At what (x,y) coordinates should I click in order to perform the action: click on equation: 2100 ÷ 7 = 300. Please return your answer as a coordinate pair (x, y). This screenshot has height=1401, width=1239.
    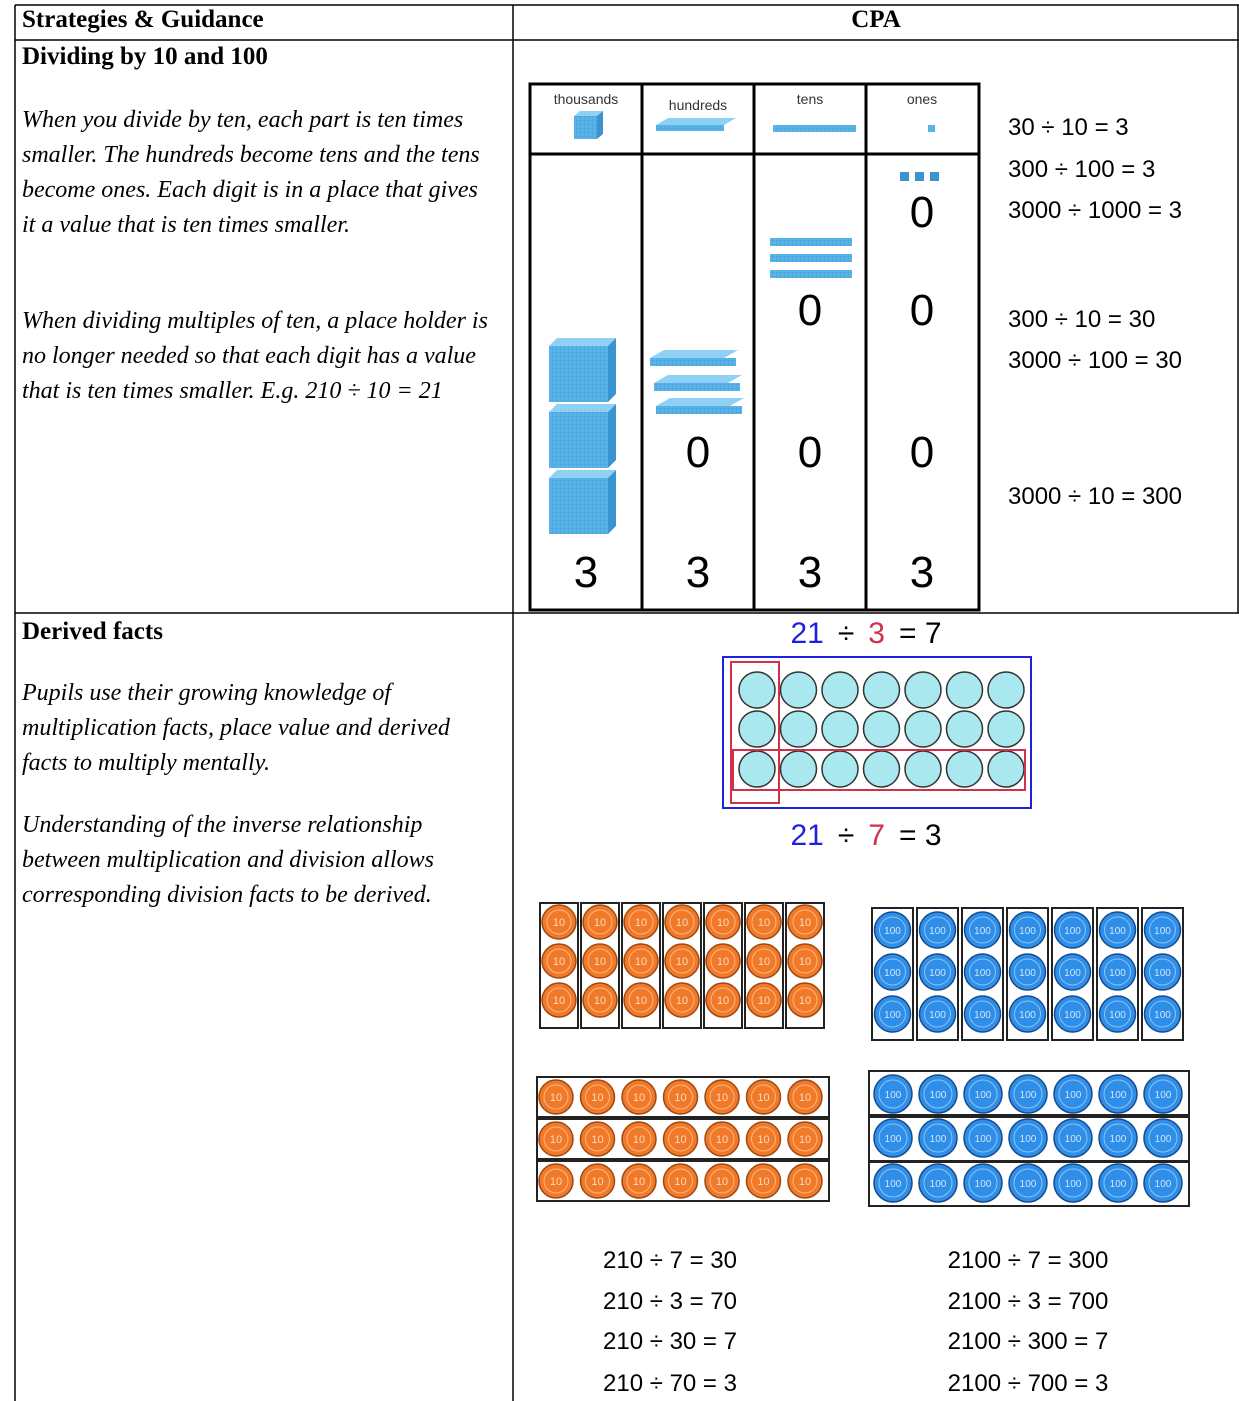
    Looking at the image, I should click on (1028, 1260).